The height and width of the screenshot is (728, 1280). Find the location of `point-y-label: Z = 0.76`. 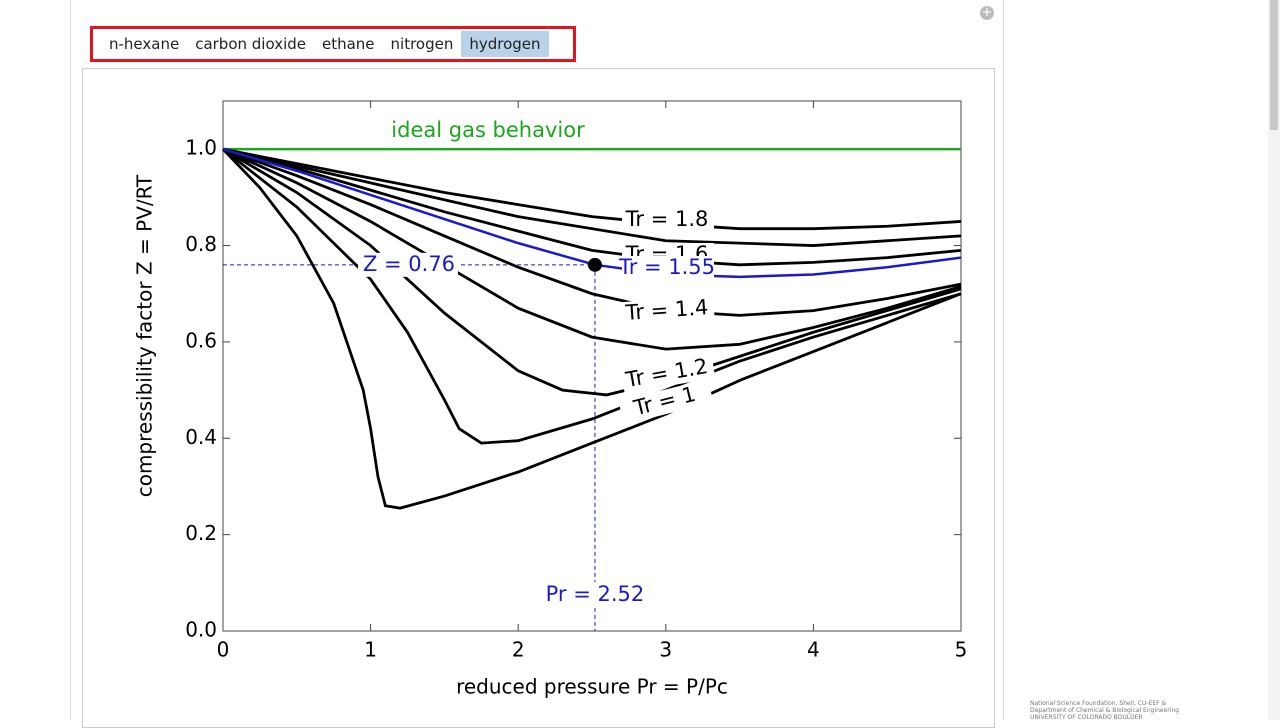

point-y-label: Z = 0.76 is located at coordinates (409, 264).